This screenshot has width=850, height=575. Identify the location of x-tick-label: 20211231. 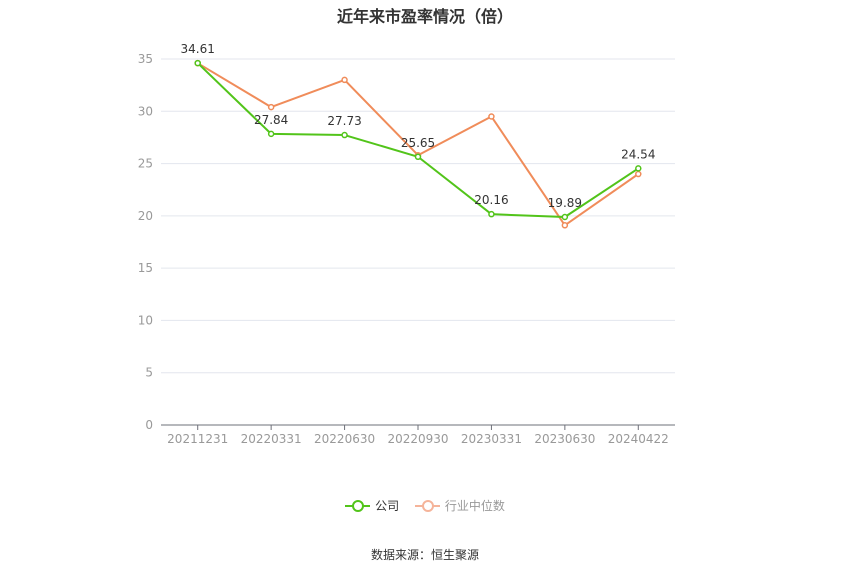
(197, 439).